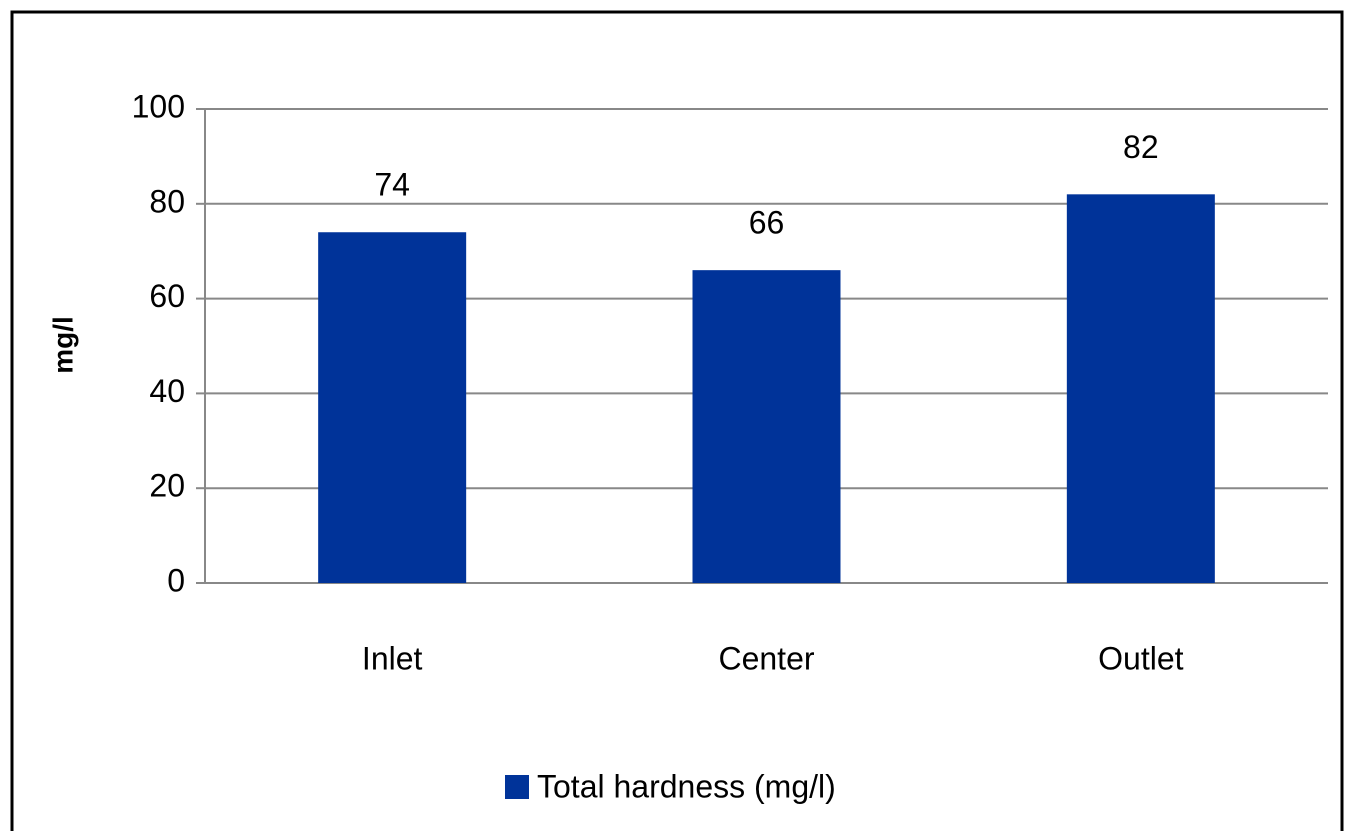  Describe the element at coordinates (686, 786) in the screenshot. I see `legend-label: Total hardness (mg/l)` at that location.